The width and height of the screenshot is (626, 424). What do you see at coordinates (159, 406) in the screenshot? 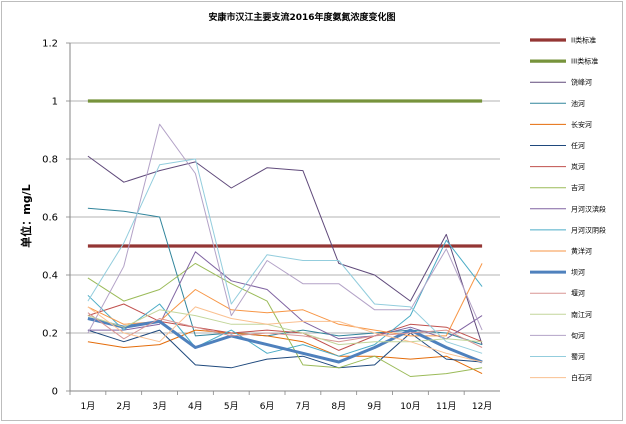
I see `x-tick-label: 3月` at bounding box center [159, 406].